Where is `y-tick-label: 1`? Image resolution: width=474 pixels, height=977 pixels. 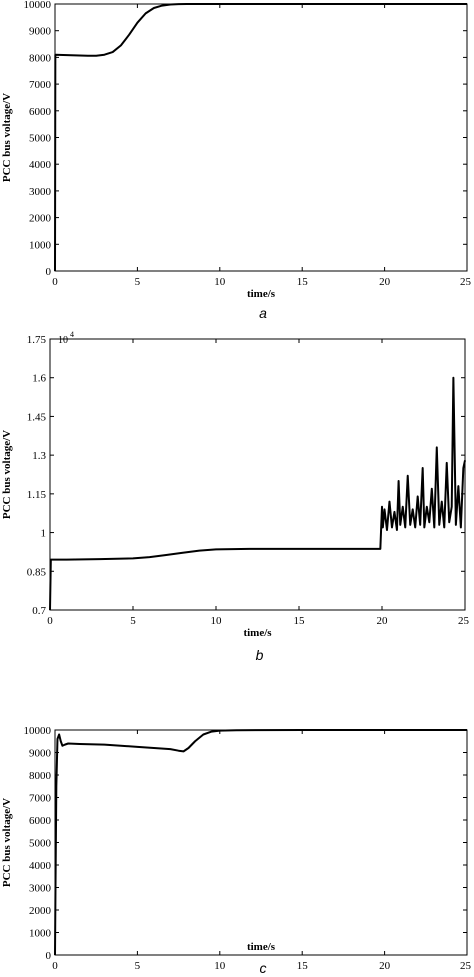 y-tick-label: 1 is located at coordinates (44, 534).